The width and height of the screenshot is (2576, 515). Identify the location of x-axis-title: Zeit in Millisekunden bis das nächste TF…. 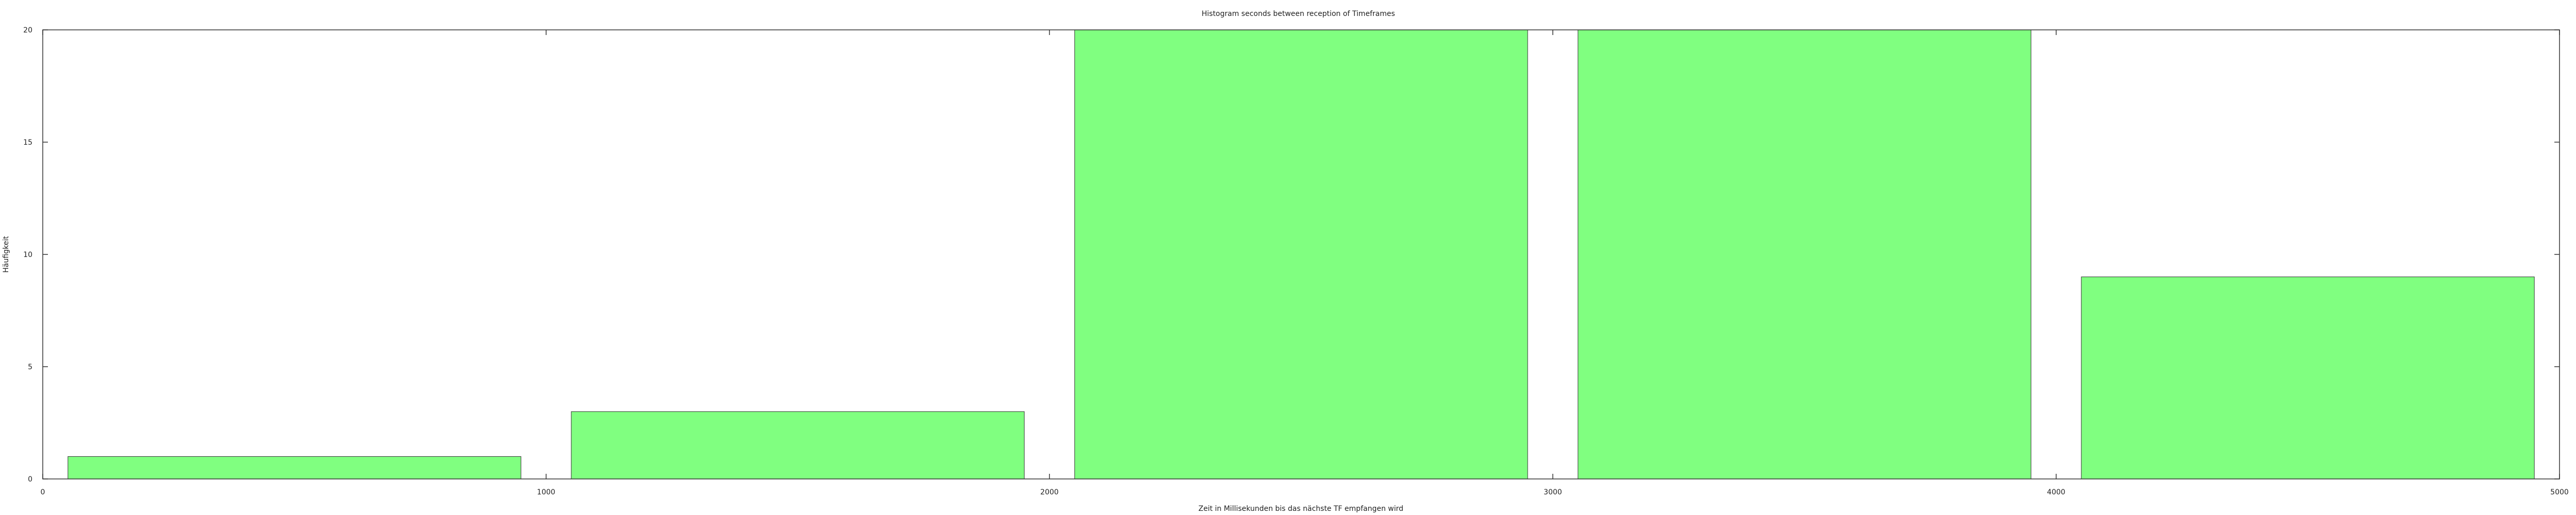
(1300, 509).